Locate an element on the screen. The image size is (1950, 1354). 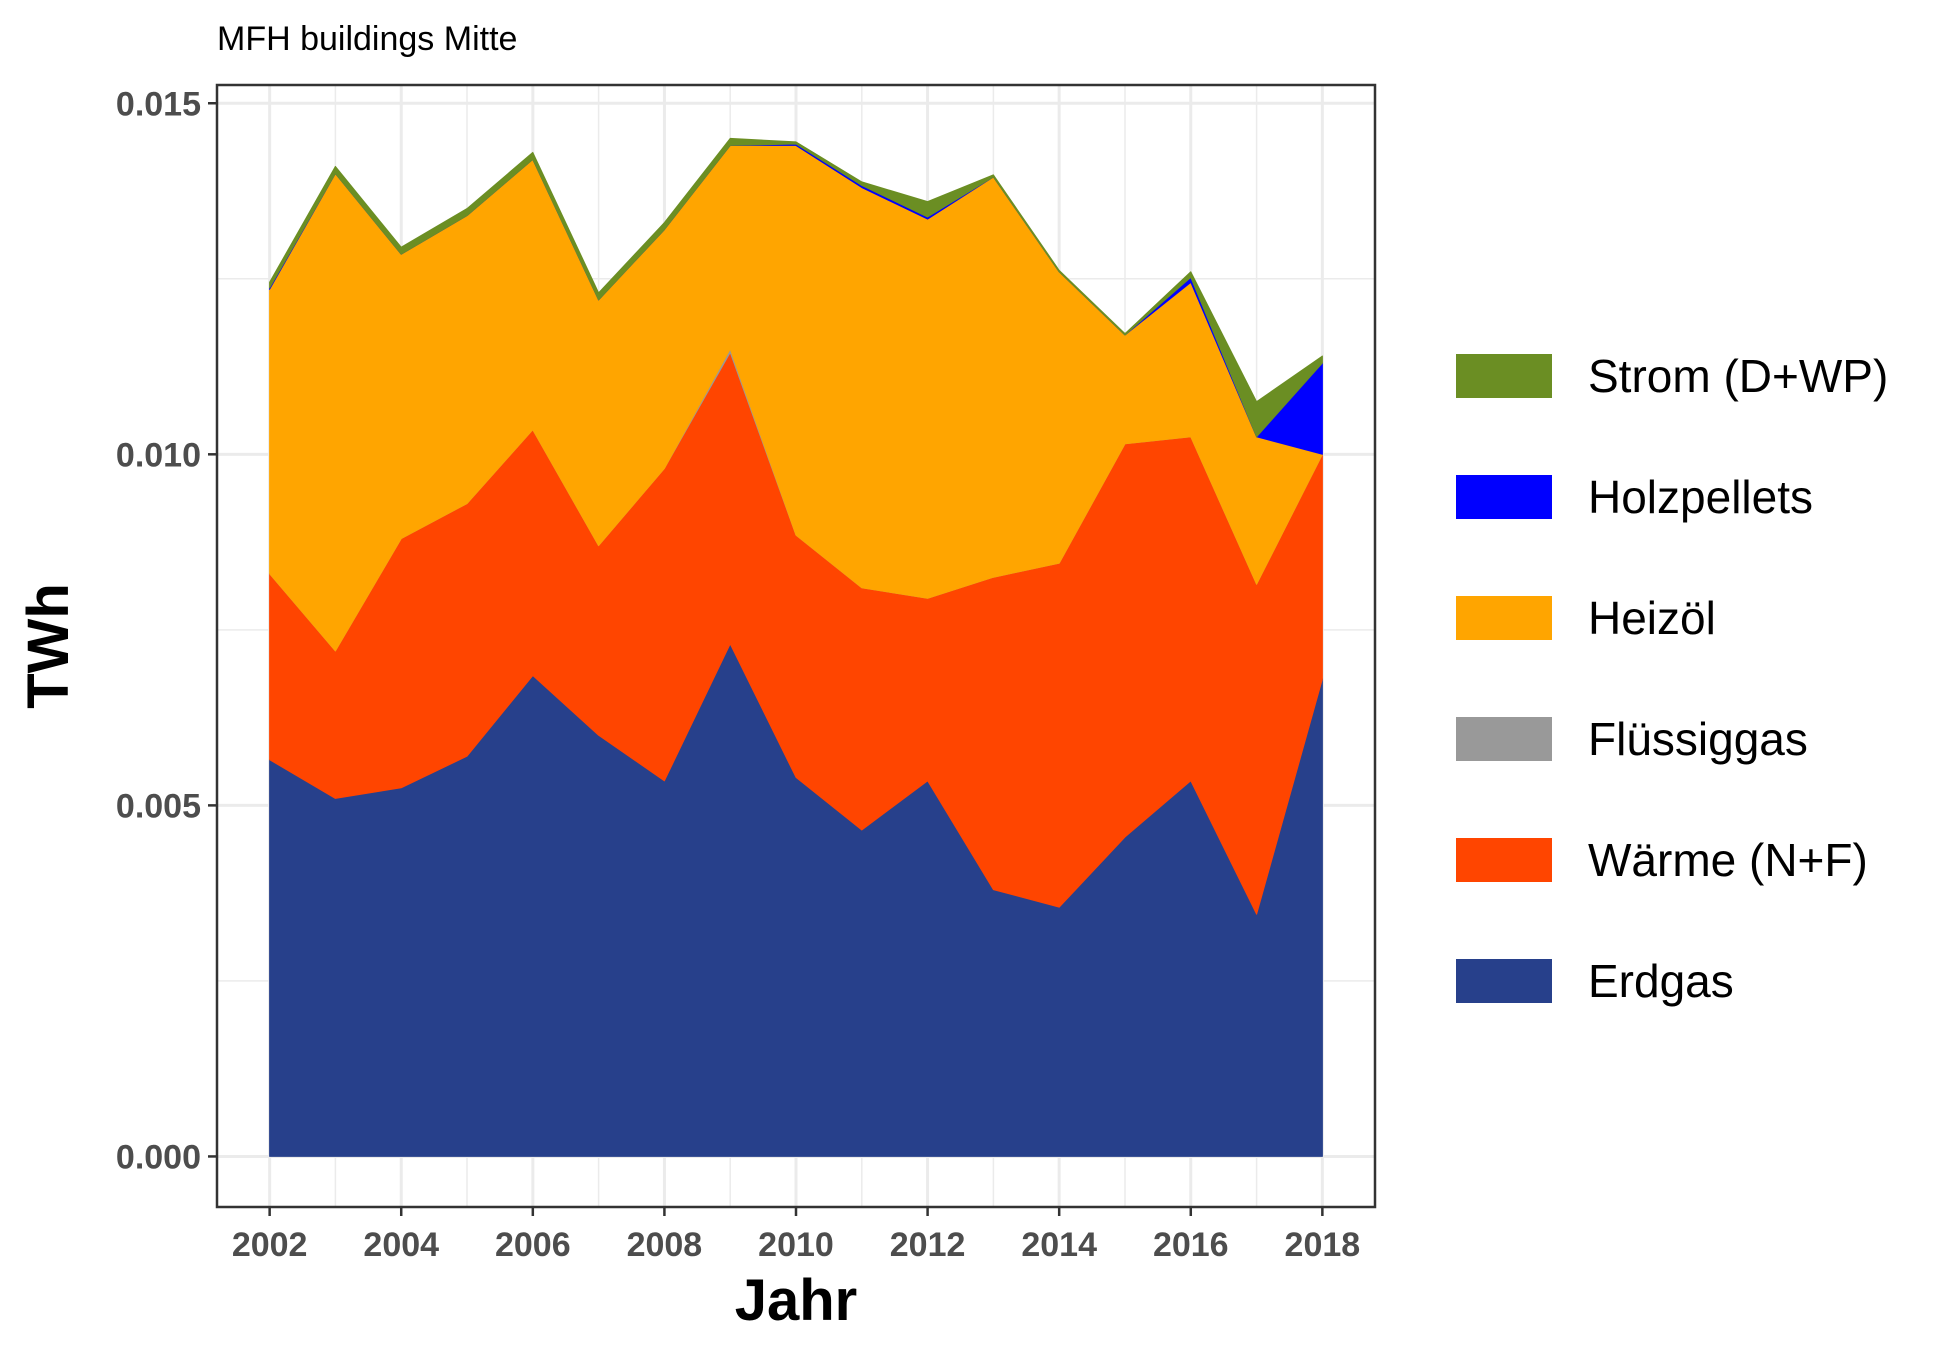
x-tick-label: 2014 is located at coordinates (1059, 1245).